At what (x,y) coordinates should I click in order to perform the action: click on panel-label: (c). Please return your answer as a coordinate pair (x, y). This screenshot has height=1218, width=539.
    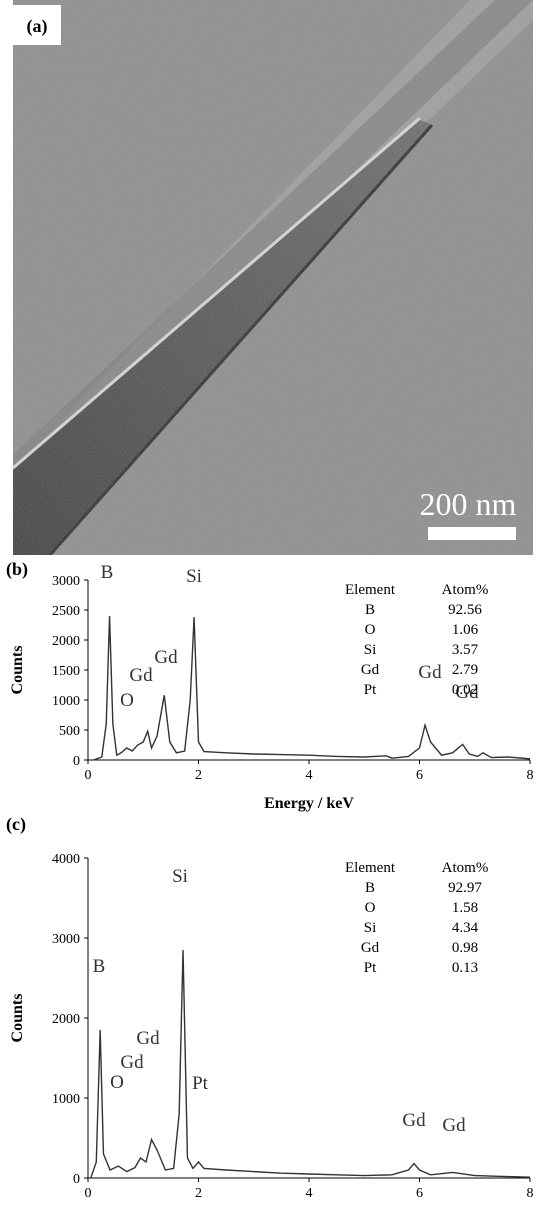
    Looking at the image, I should click on (16, 824).